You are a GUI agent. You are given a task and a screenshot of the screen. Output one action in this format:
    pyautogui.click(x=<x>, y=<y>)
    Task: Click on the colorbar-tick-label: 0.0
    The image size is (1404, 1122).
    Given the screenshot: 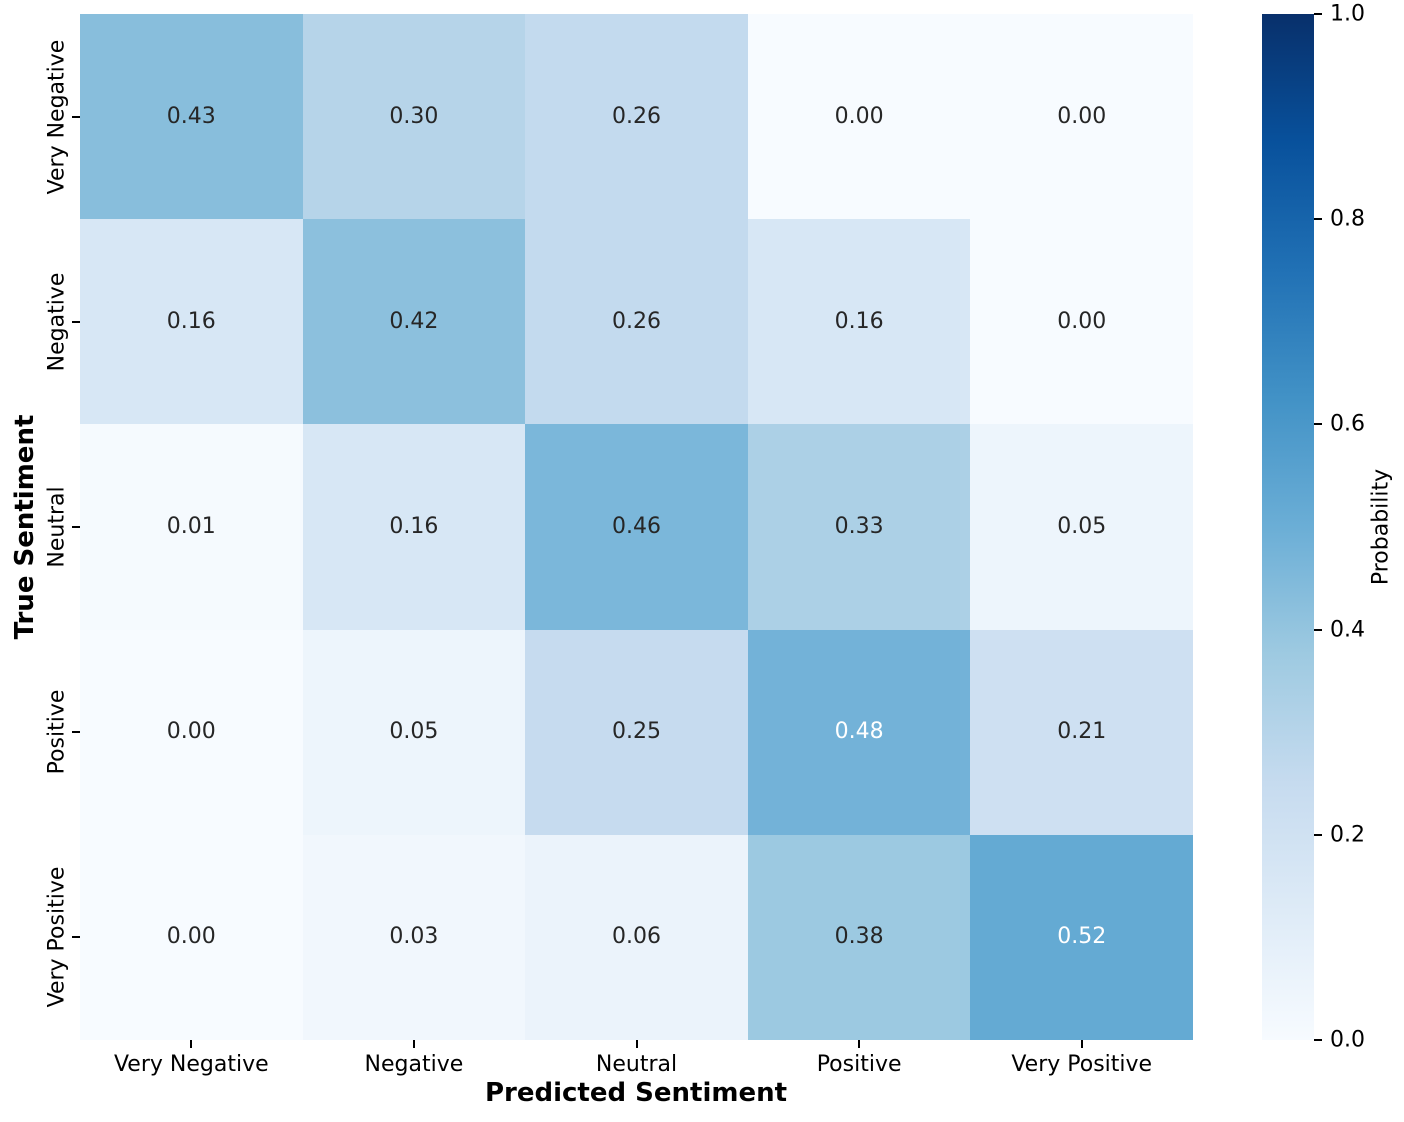 What is the action you would take?
    pyautogui.click(x=1347, y=1040)
    